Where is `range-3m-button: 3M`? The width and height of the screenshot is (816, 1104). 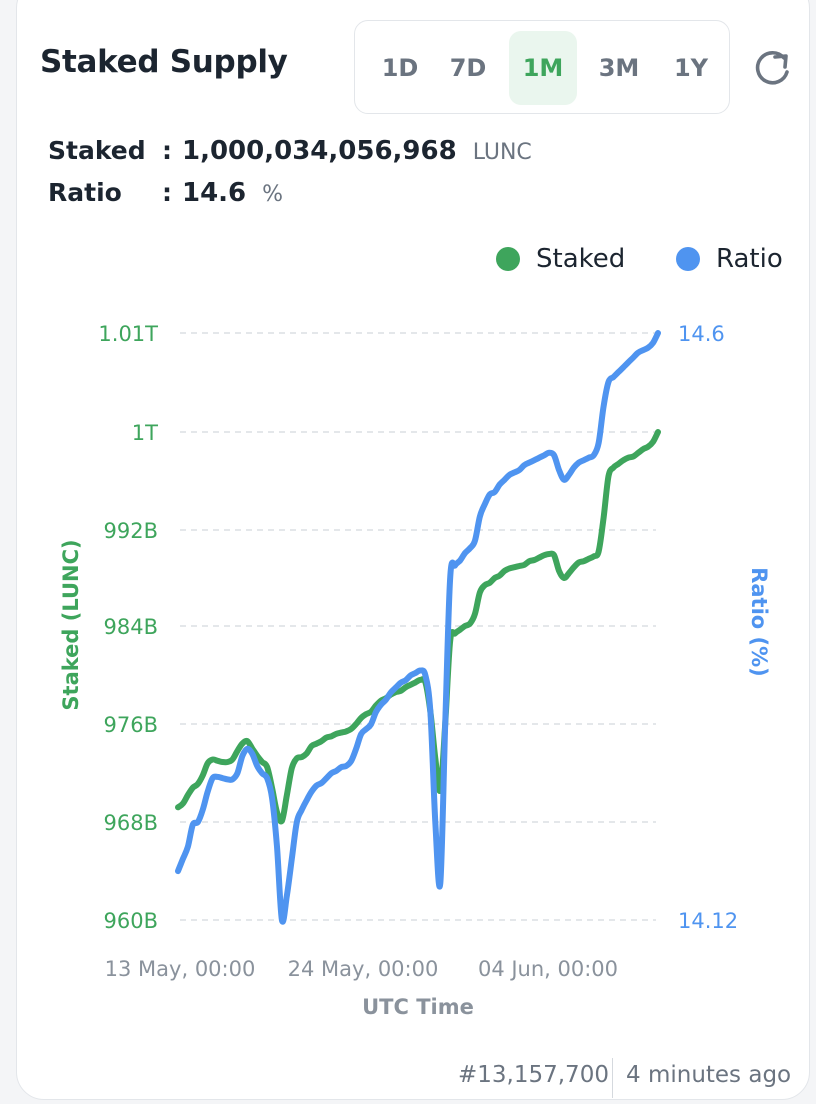 range-3m-button: 3M is located at coordinates (619, 68).